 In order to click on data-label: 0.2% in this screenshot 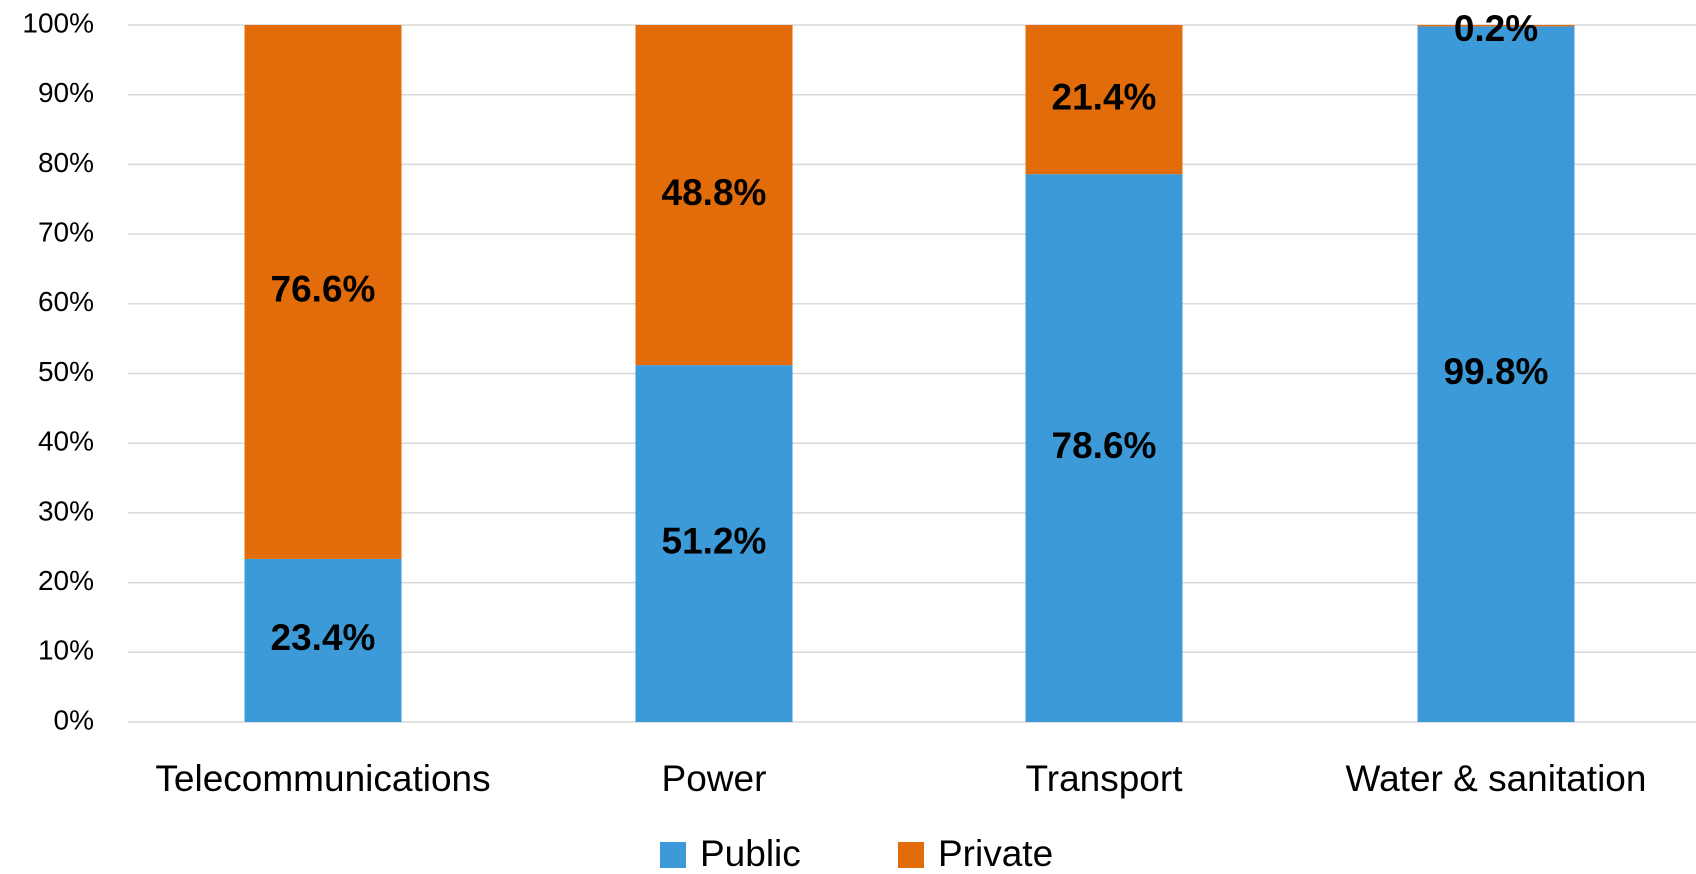, I will do `click(1496, 28)`.